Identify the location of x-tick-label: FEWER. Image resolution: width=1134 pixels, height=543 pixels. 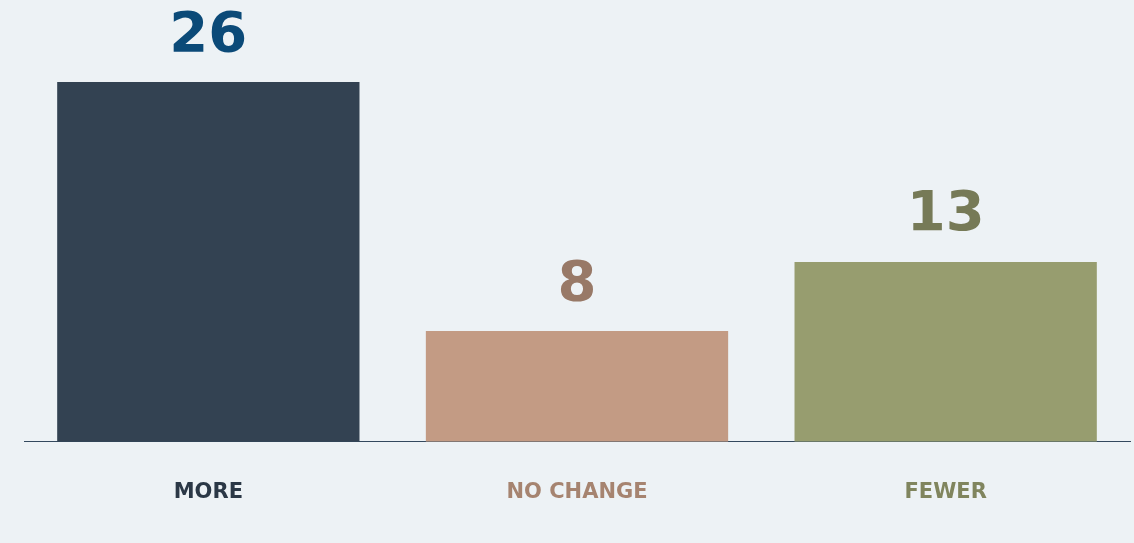
(945, 490).